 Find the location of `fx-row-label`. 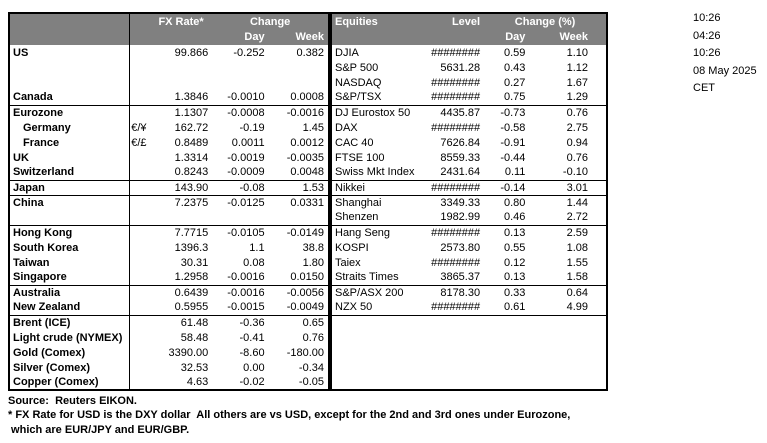

fx-row-label is located at coordinates (70, 67).